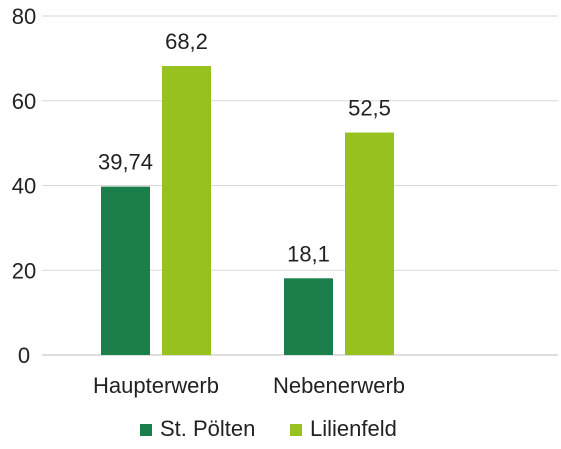  What do you see at coordinates (156, 385) in the screenshot?
I see `category-label: Haupterwerb` at bounding box center [156, 385].